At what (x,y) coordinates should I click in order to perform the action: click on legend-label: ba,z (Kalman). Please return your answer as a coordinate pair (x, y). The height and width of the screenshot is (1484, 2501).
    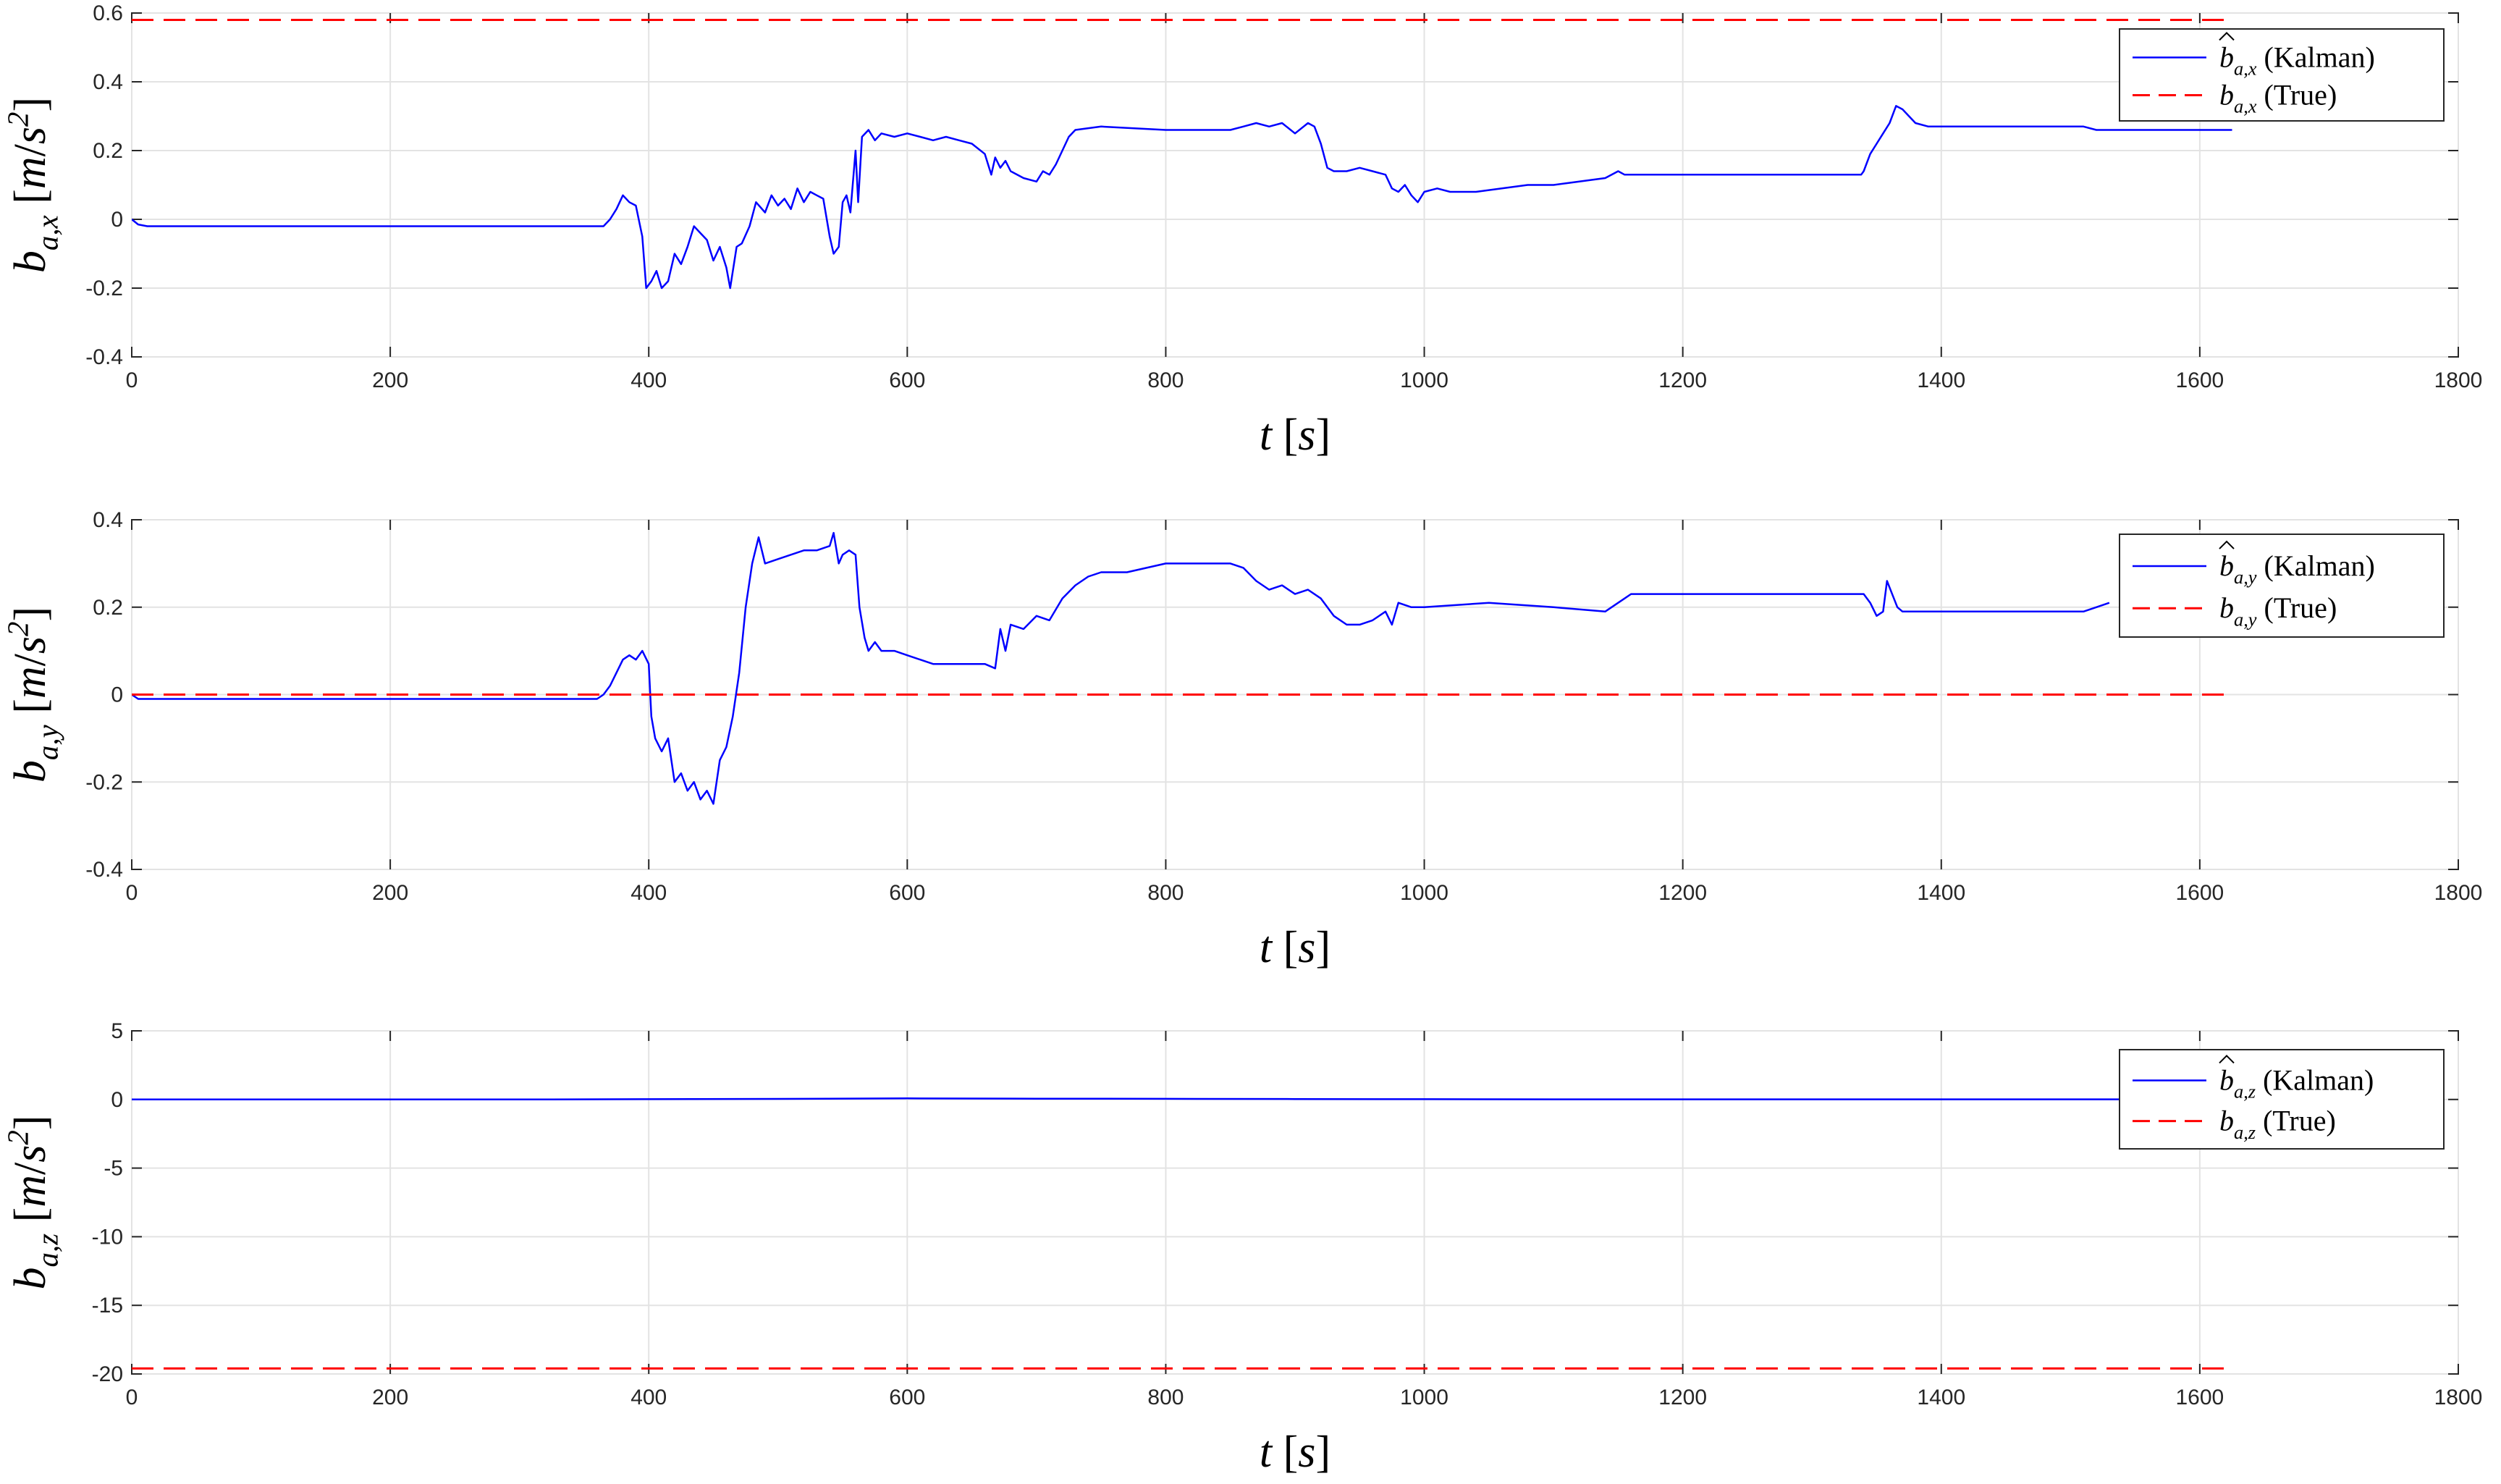
    Looking at the image, I should click on (2297, 1082).